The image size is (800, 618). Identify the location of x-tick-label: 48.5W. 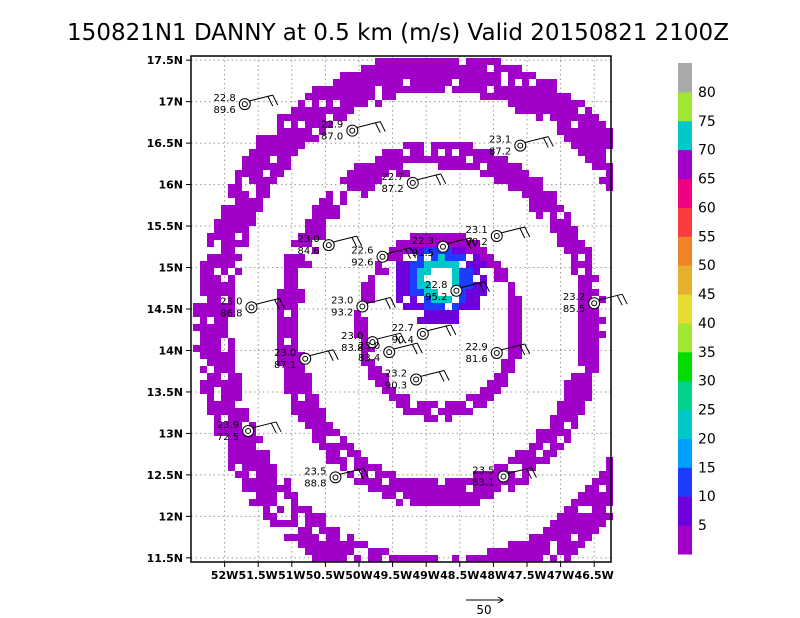
(459, 575).